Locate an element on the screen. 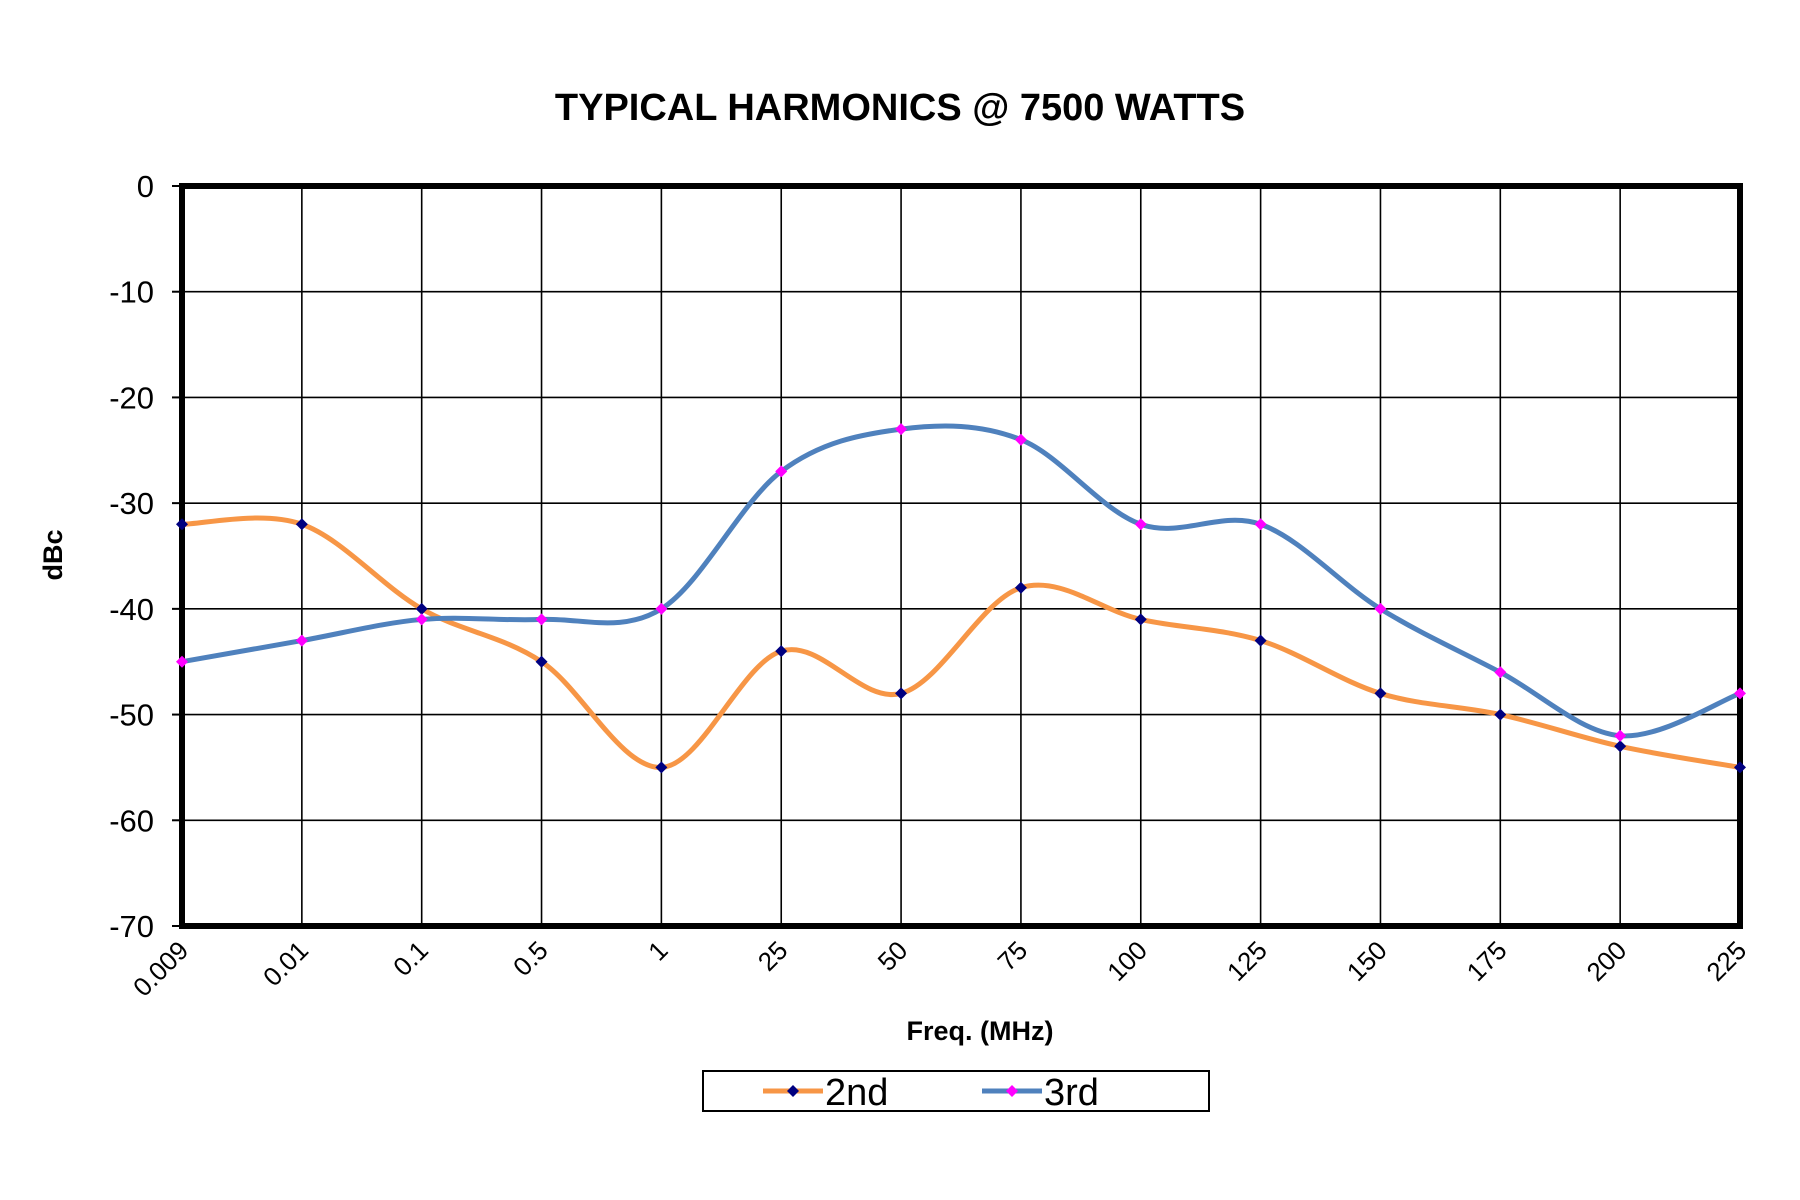  y-tick-label: -70 is located at coordinates (131, 926).